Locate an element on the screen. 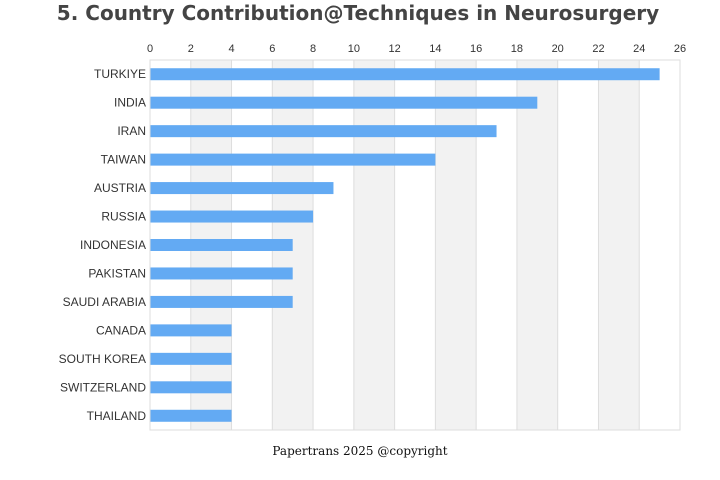 The width and height of the screenshot is (720, 480). category-label: SOUTH KOREA is located at coordinates (102, 359).